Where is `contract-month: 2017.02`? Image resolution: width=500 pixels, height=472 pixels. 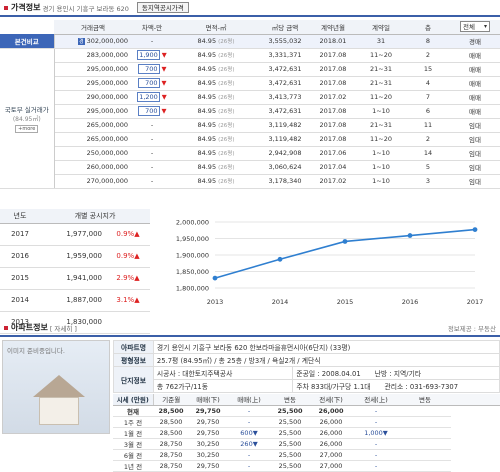 contract-month: 2017.02 is located at coordinates (333, 97).